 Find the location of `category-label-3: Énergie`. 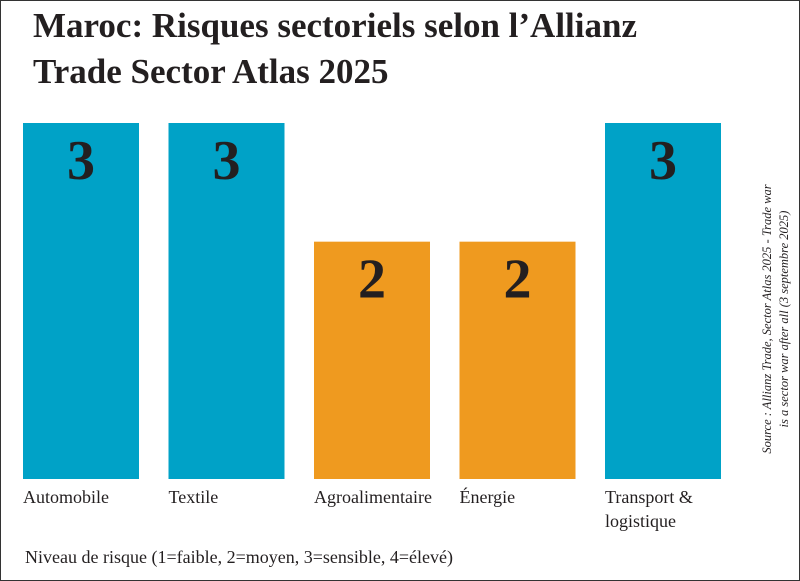

category-label-3: Énergie is located at coordinates (487, 497).